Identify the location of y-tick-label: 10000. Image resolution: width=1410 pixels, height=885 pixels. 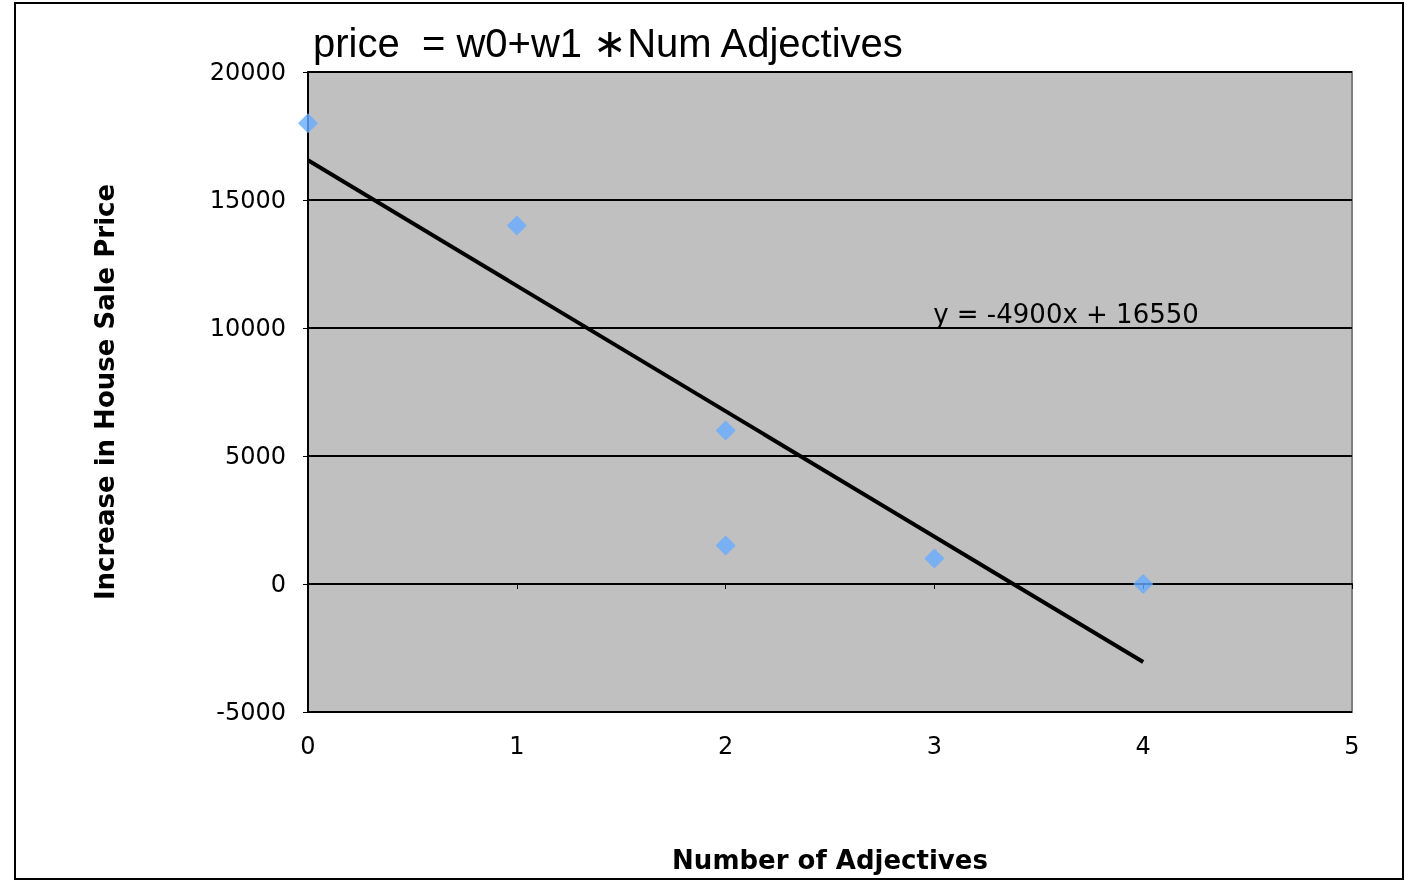
(247, 328).